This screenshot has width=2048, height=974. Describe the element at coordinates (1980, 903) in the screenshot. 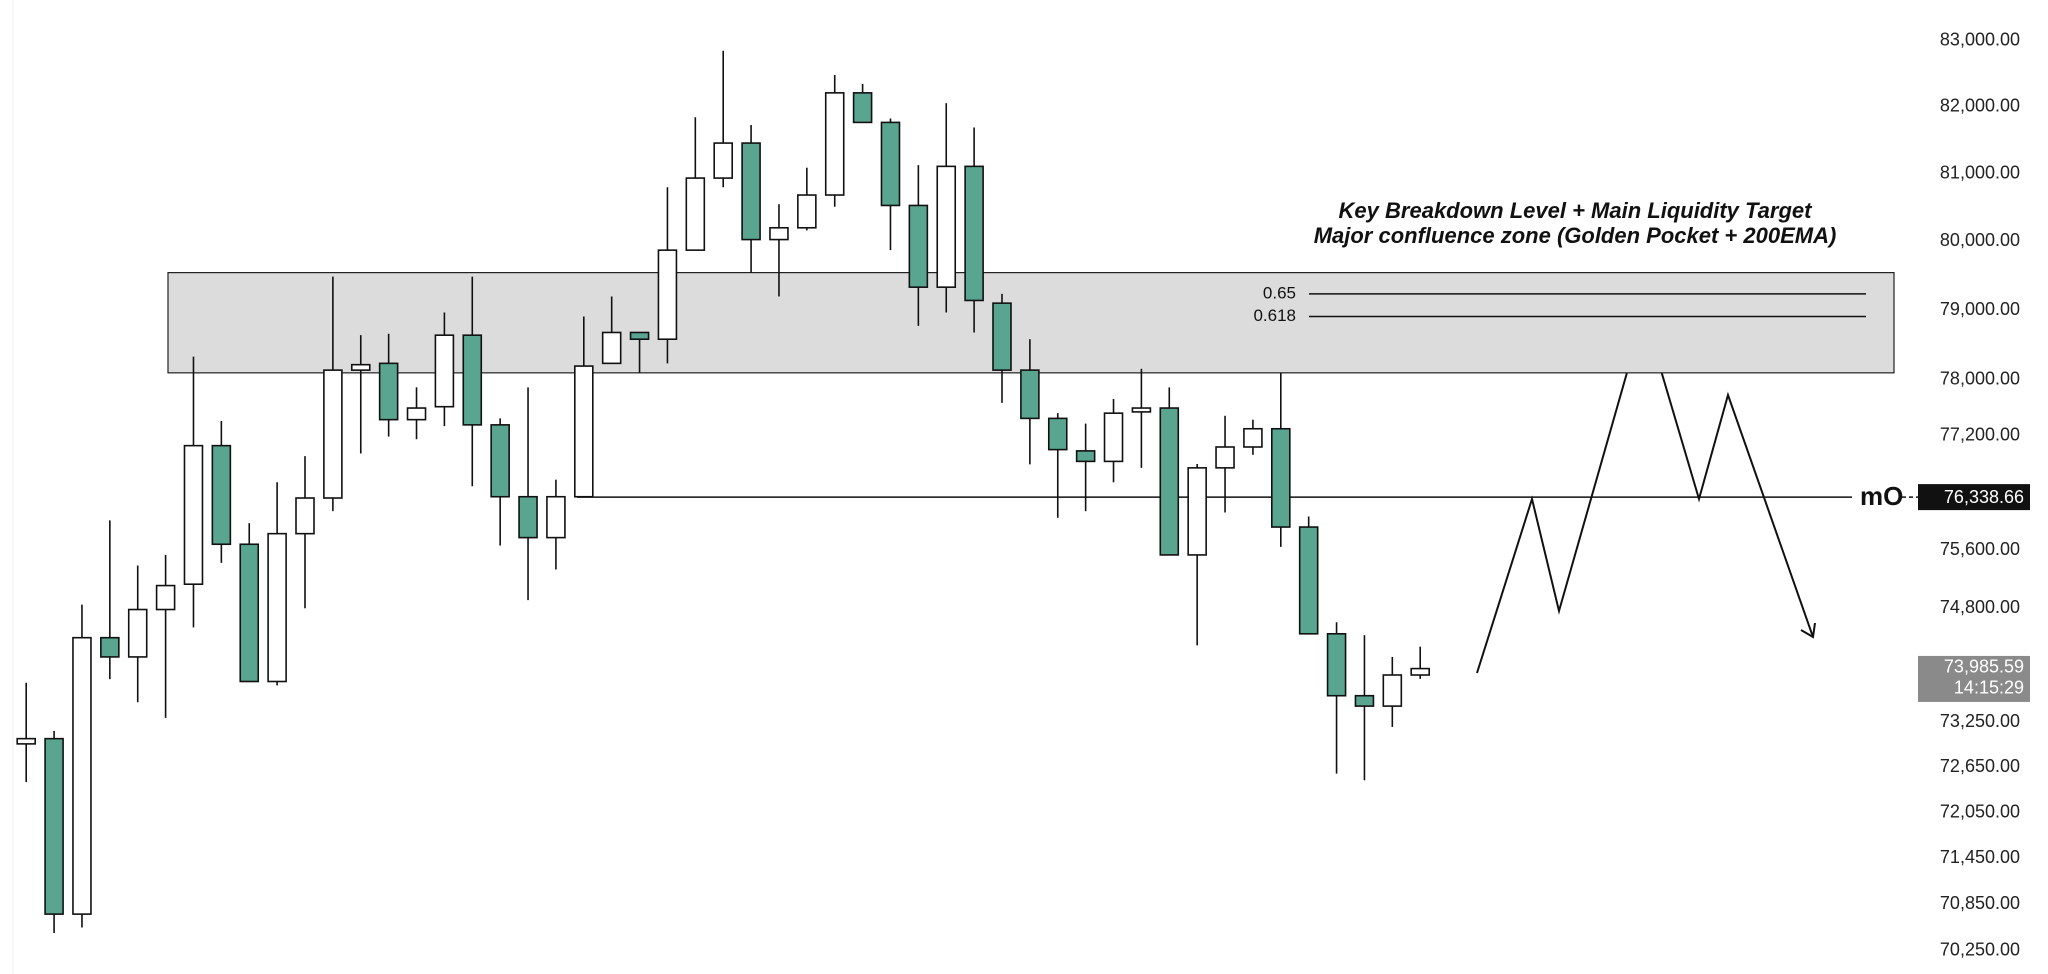

I see `y-tick-label: 70,850.00` at that location.